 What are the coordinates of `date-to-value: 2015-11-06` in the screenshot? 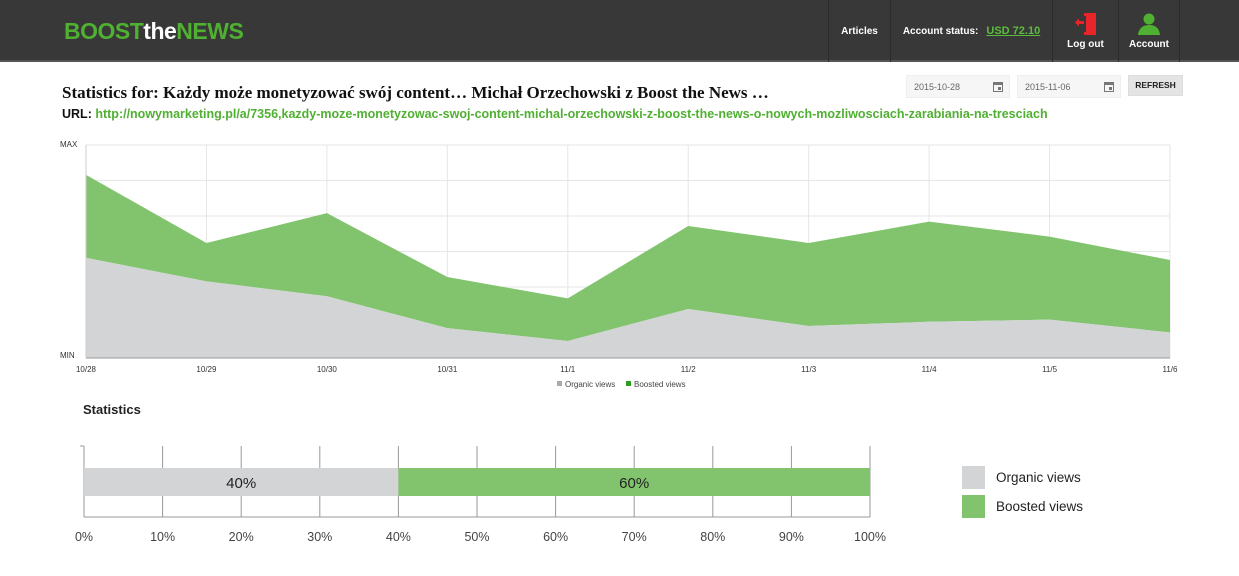 It's located at (1048, 87).